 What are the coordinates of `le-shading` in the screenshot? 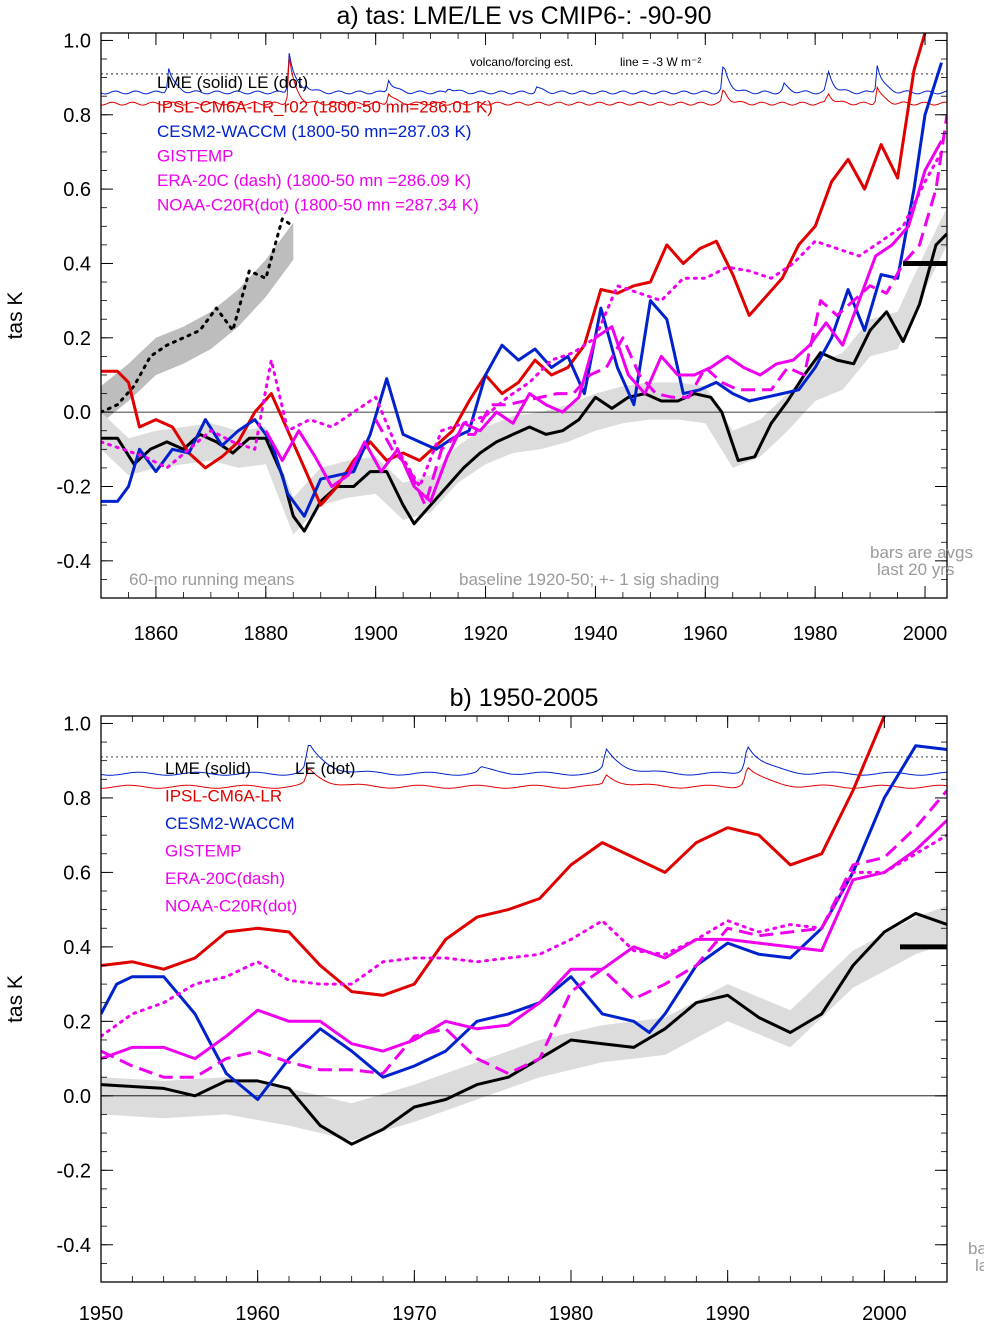 It's located at (197, 323).